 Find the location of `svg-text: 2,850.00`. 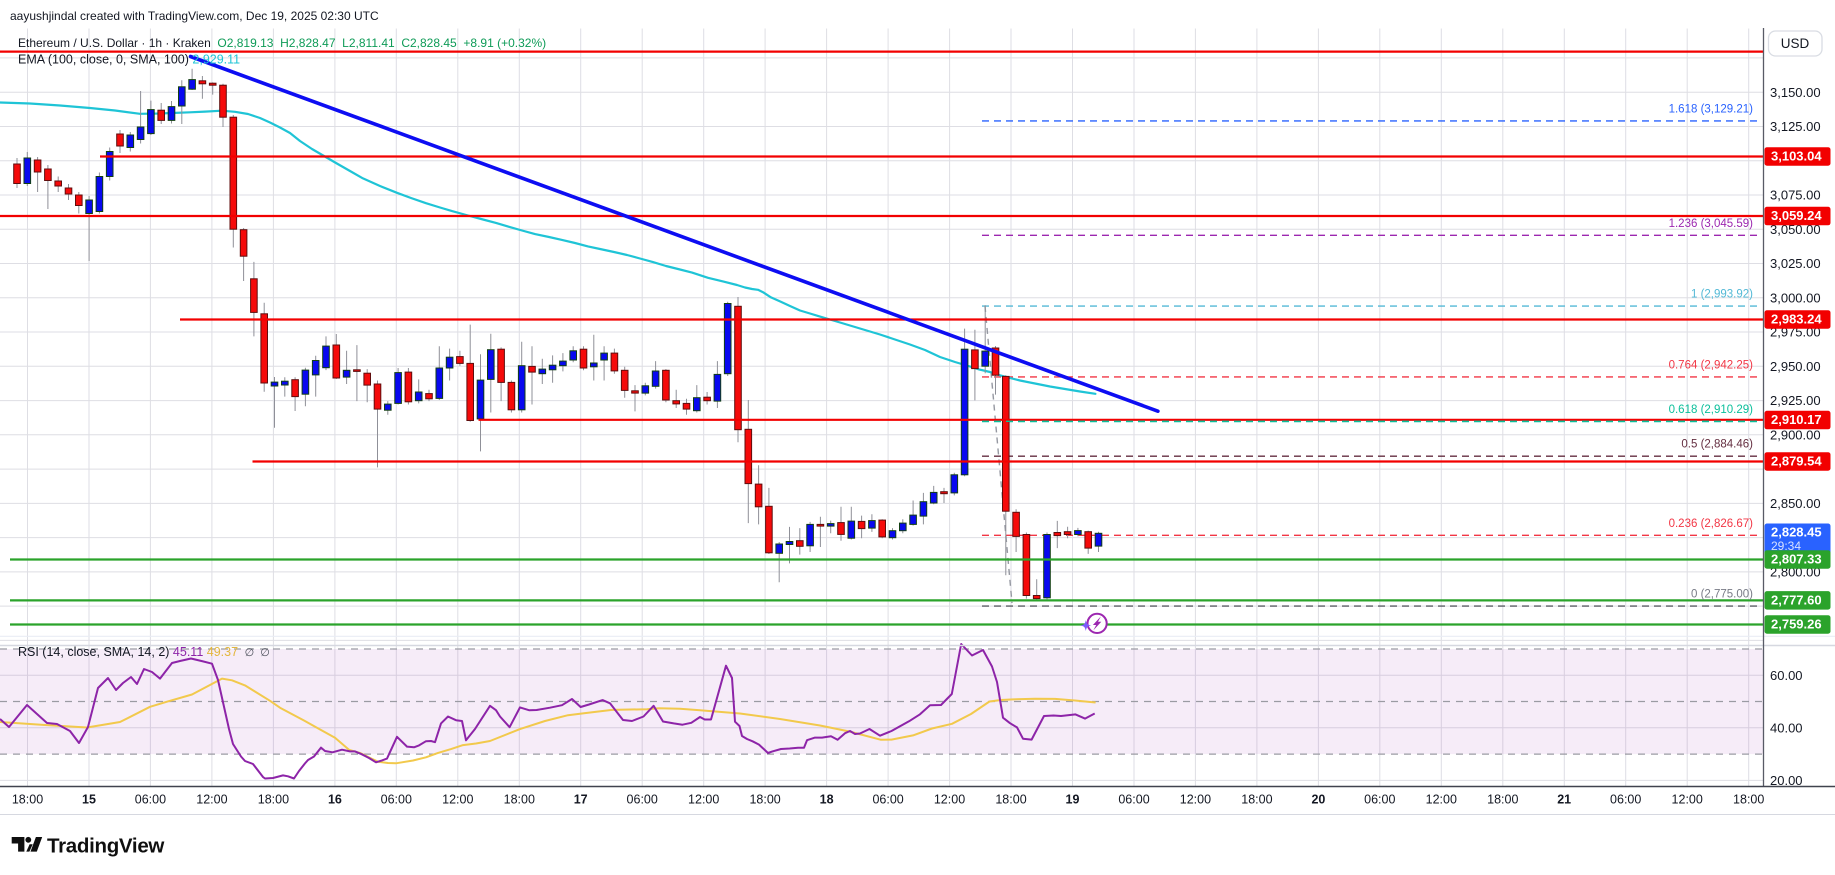

svg-text: 2,850.00 is located at coordinates (1795, 503).